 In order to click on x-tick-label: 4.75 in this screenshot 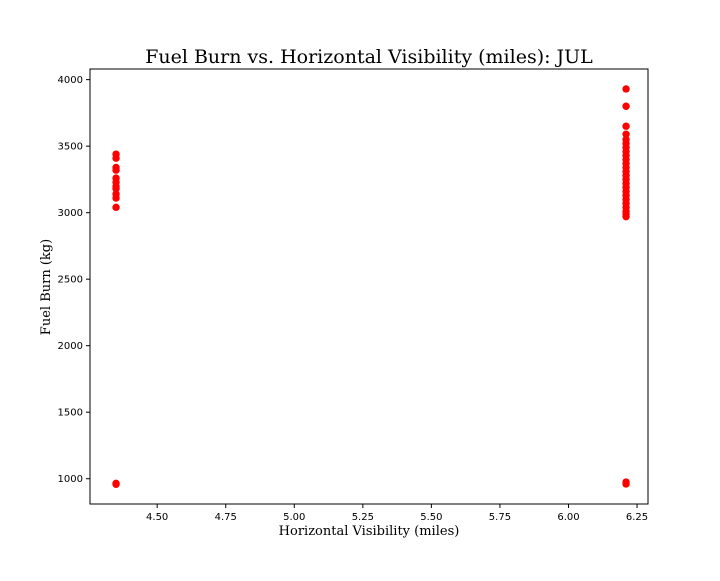, I will do `click(226, 517)`.